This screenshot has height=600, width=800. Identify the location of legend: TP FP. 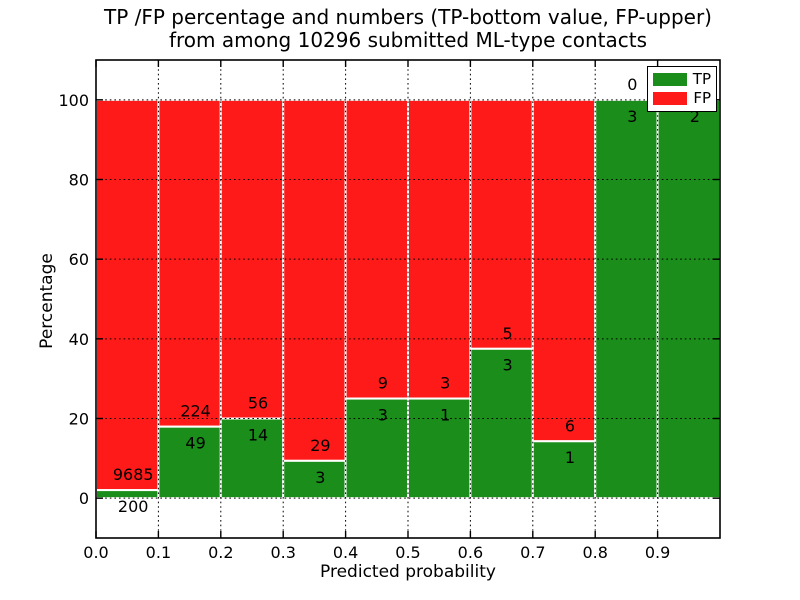
(682, 89).